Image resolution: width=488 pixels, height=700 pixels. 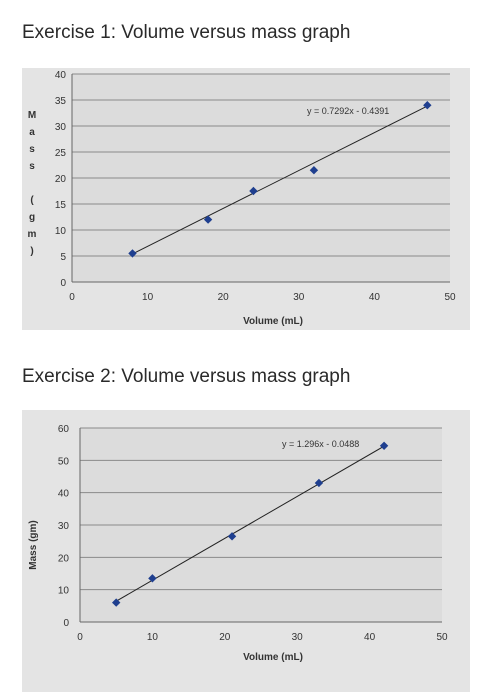 I want to click on y-tick-label: 35, so click(x=61, y=101).